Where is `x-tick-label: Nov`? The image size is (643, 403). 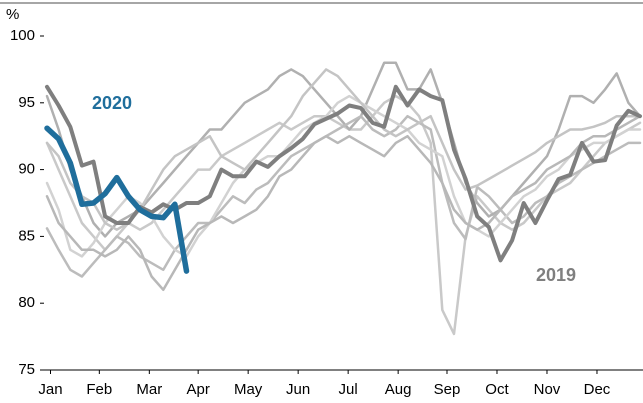 x-tick-label: Nov is located at coordinates (547, 389).